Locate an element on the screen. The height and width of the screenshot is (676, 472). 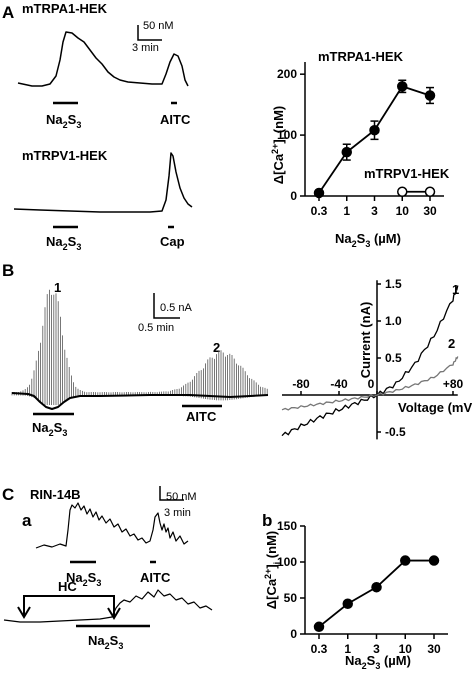
scale-bar-b: 0.5 nA 0.5 min is located at coordinates (165, 313).